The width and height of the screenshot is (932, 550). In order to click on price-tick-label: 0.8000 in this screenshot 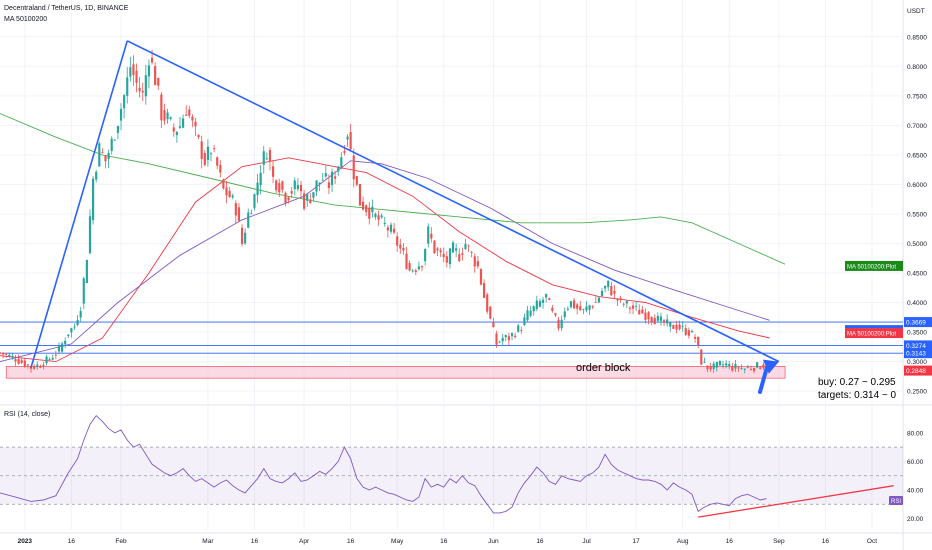, I will do `click(917, 67)`.